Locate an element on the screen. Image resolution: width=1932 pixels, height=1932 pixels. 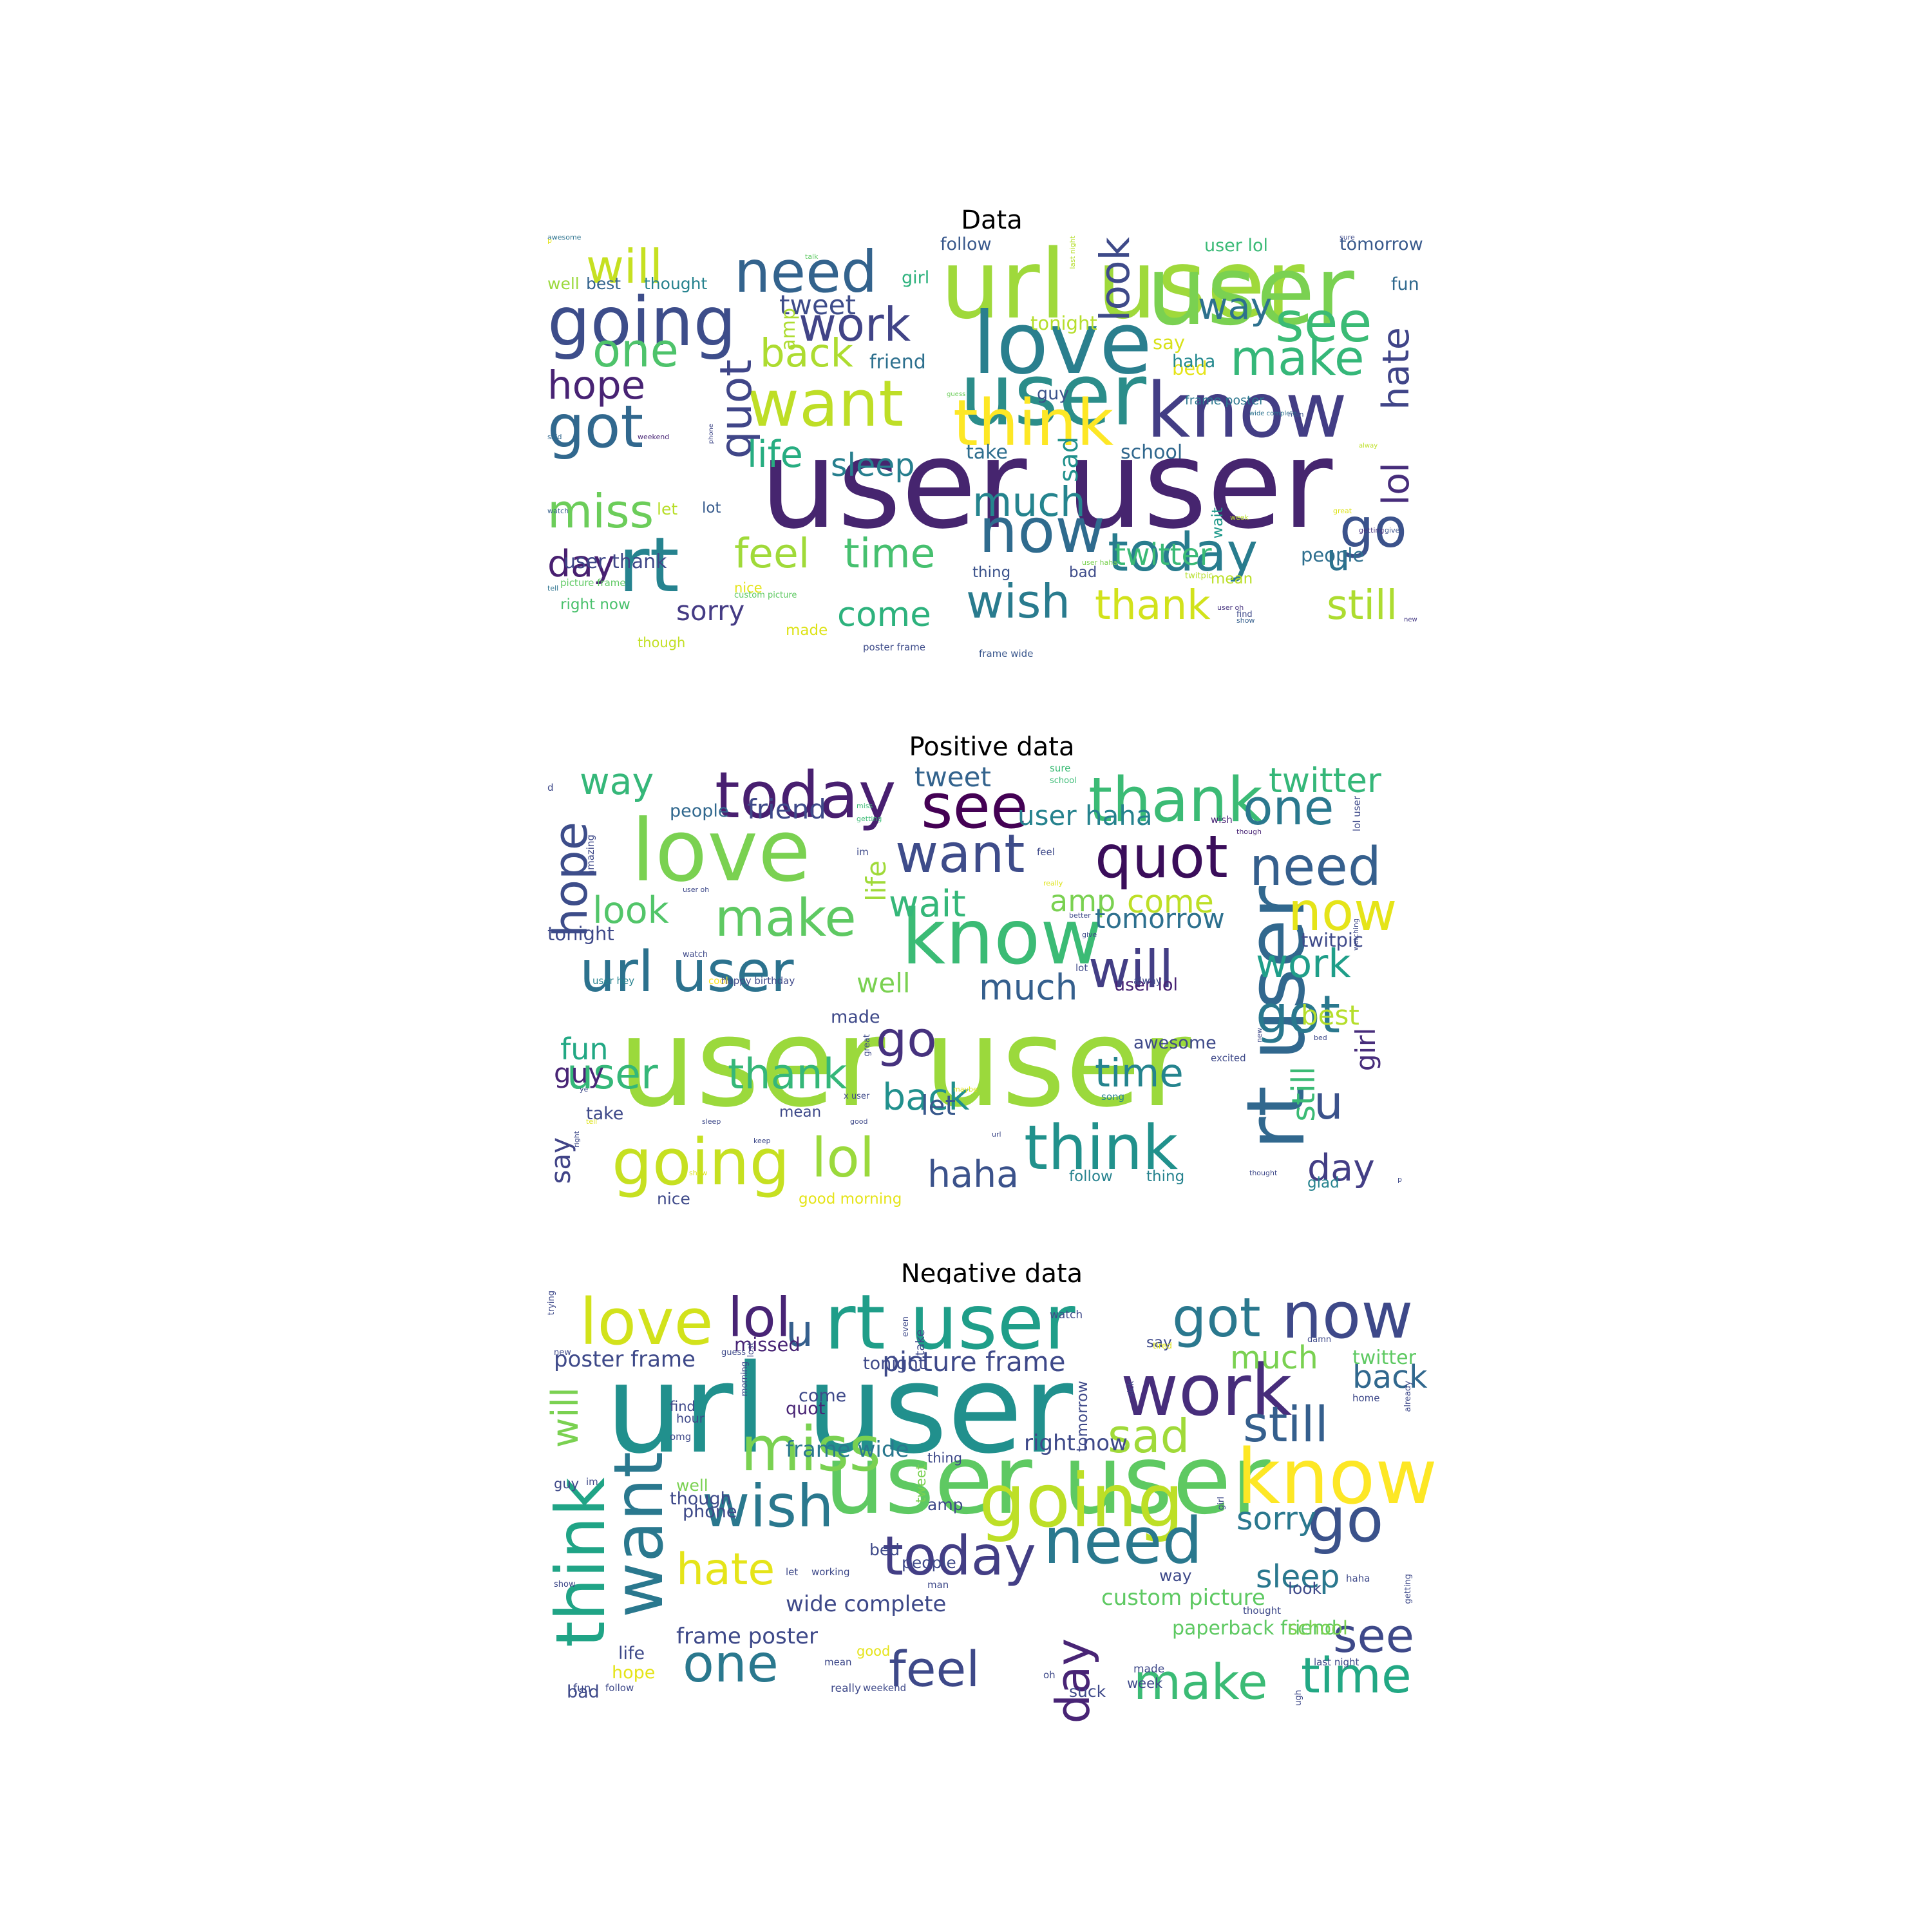
word-mark: url user is located at coordinates (687, 972).